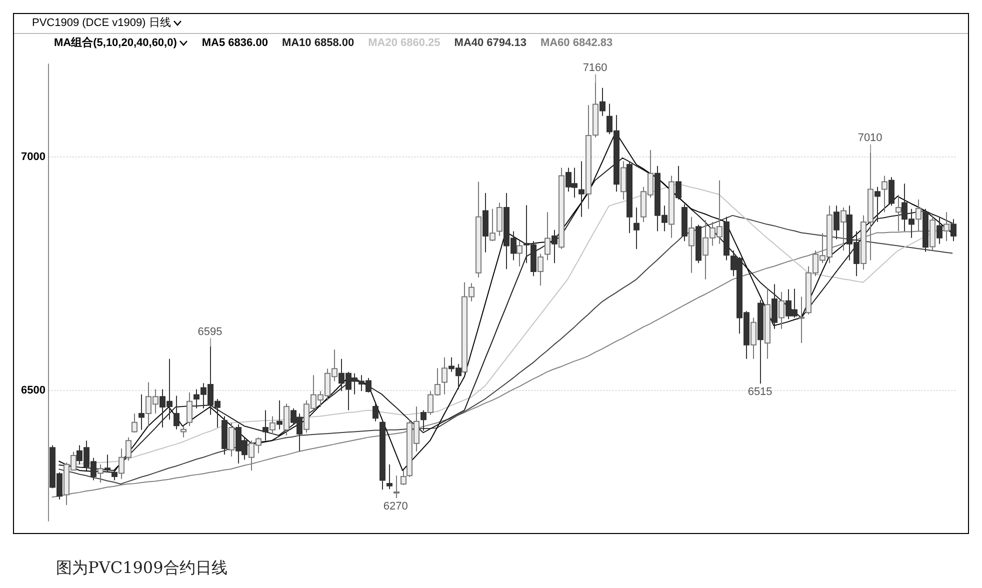  I want to click on annotation: 6515, so click(760, 392).